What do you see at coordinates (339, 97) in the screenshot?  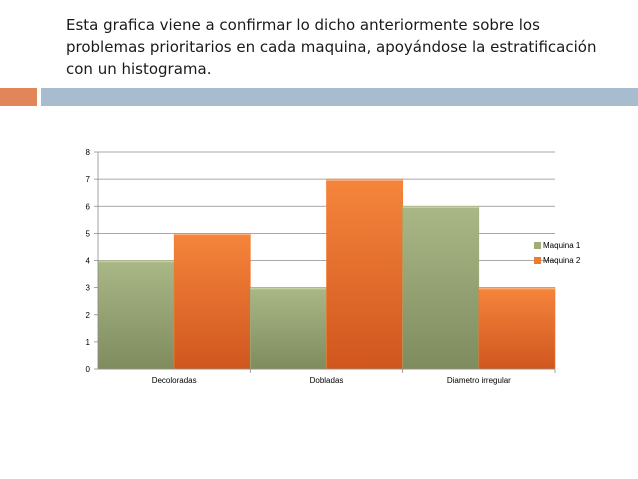 I see `accent-bar-blue` at bounding box center [339, 97].